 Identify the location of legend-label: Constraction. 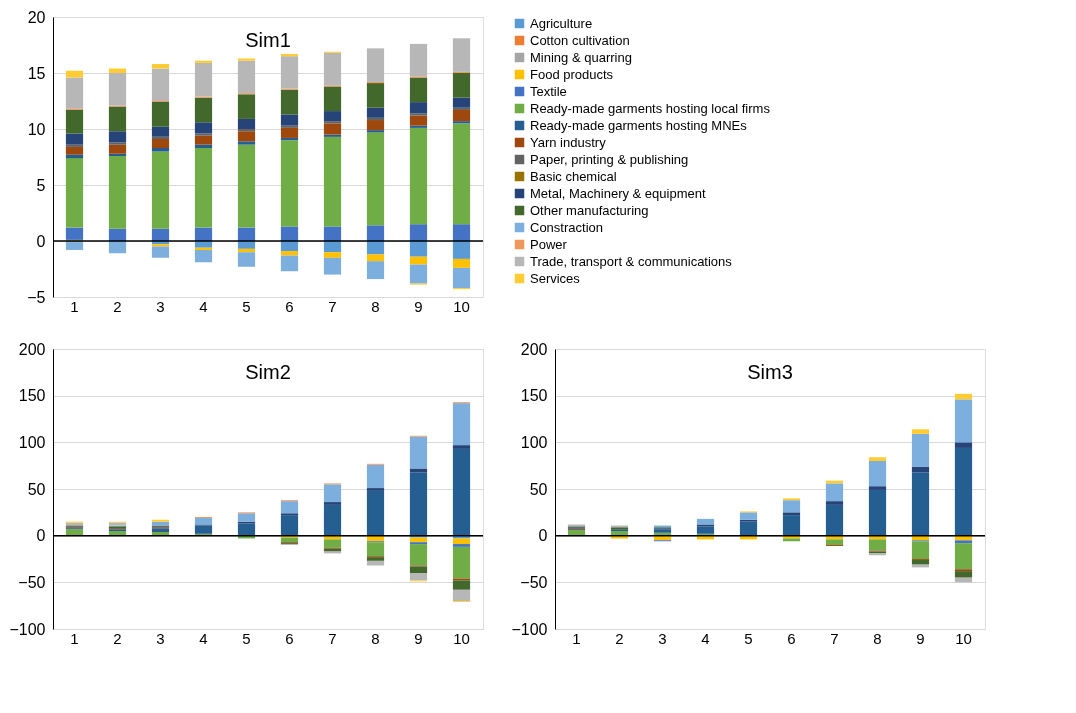
(566, 227).